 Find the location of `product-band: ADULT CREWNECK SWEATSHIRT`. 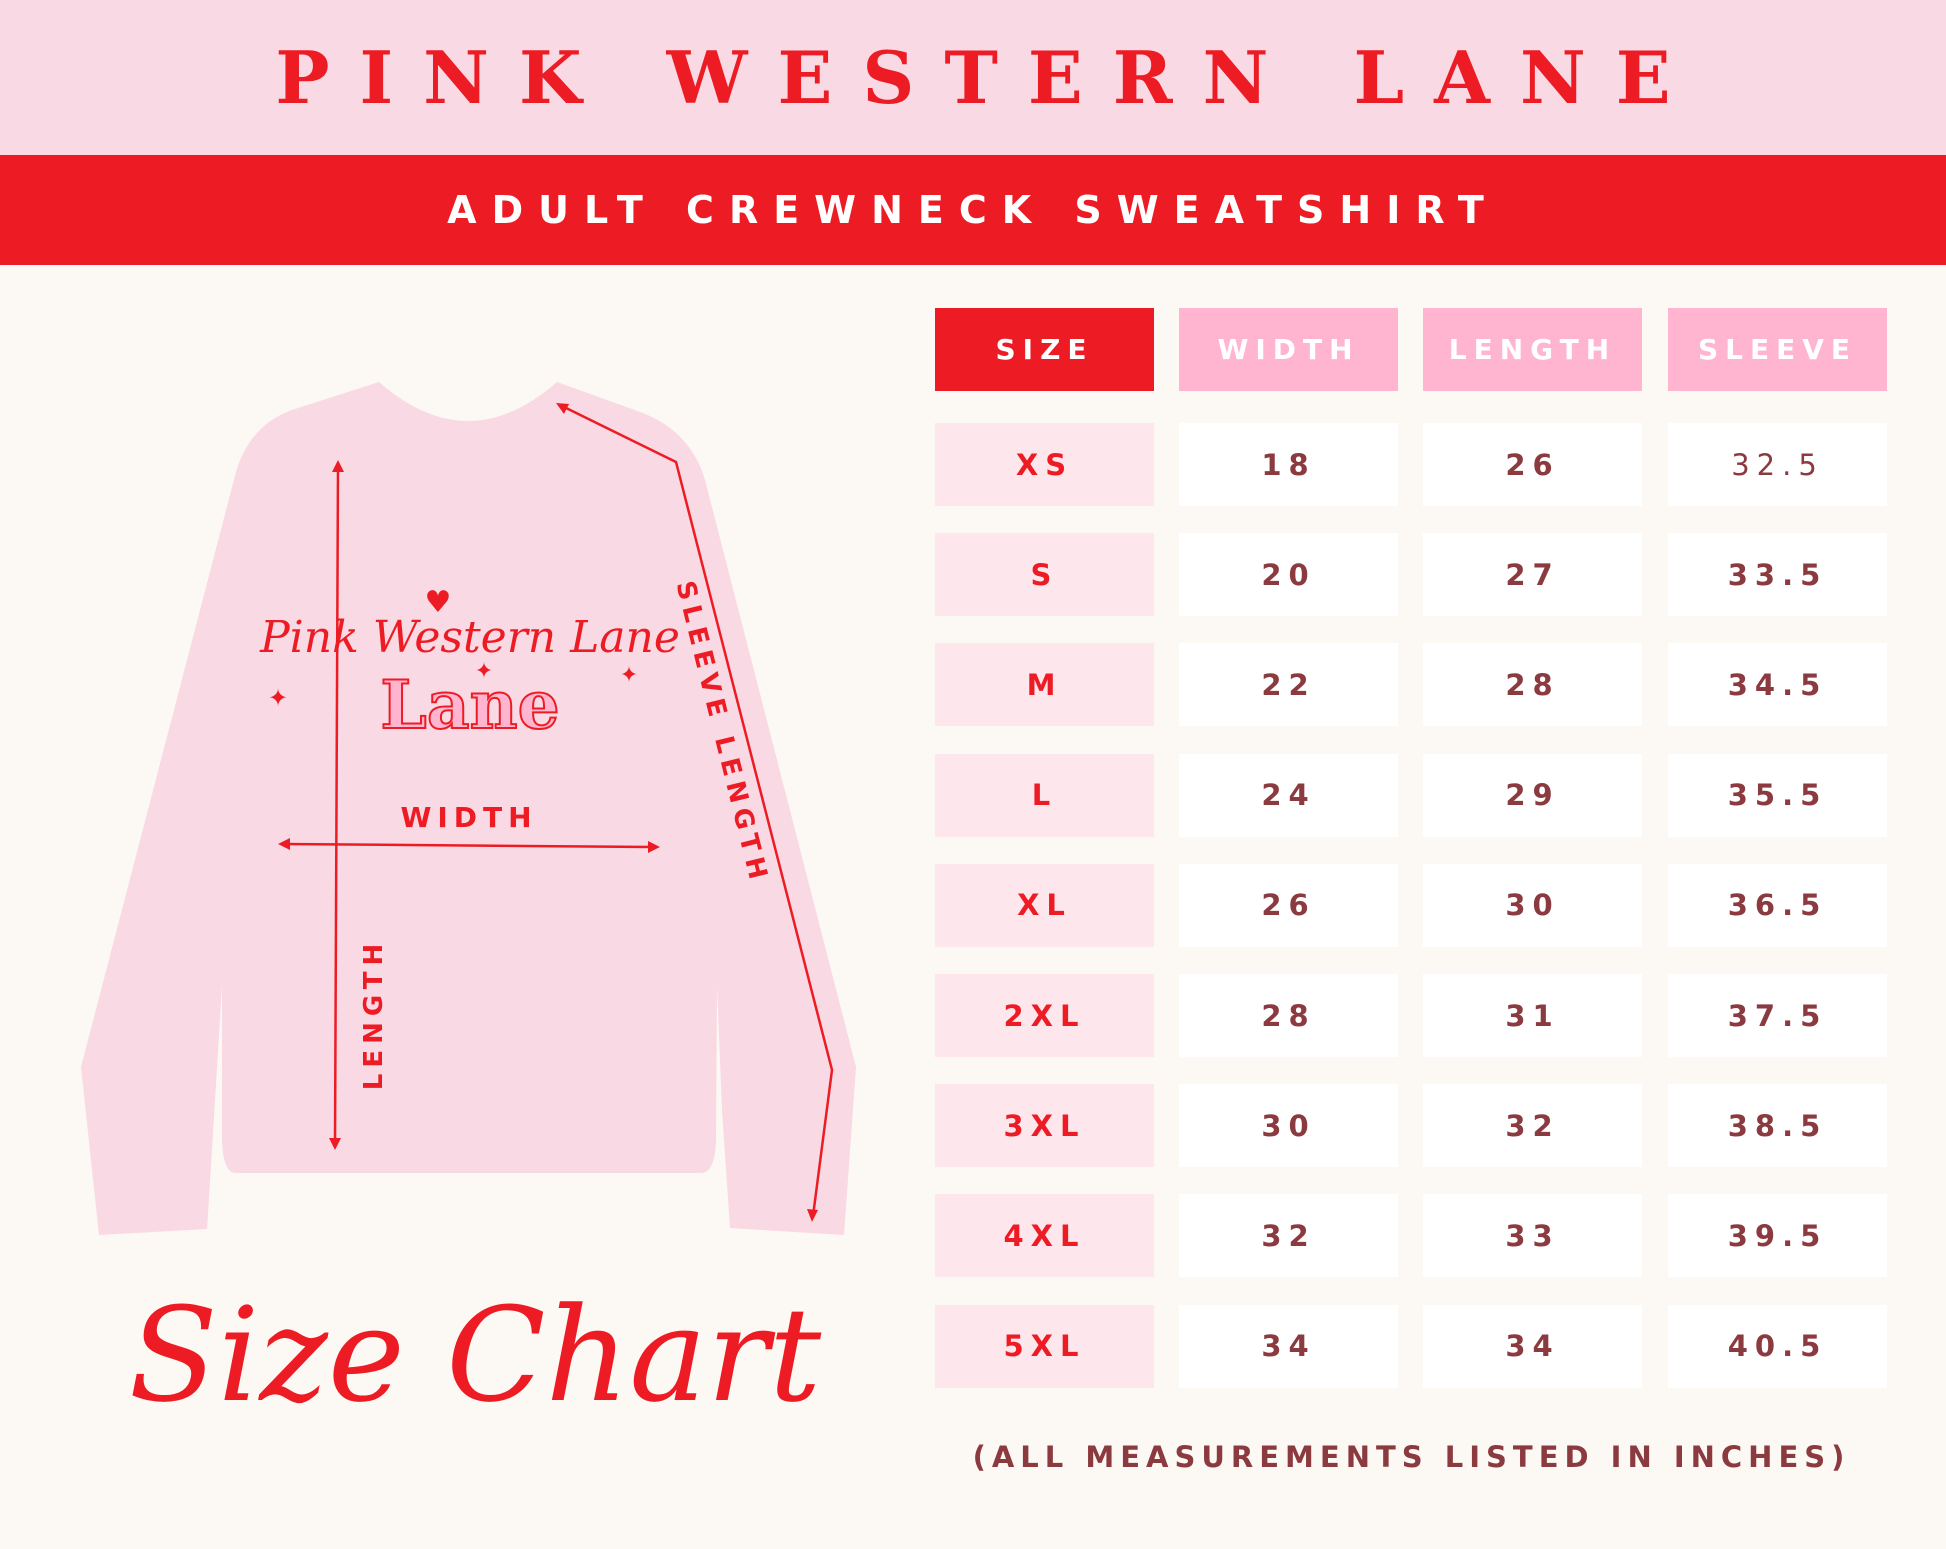

product-band: ADULT CREWNECK SWEATSHIRT is located at coordinates (973, 210).